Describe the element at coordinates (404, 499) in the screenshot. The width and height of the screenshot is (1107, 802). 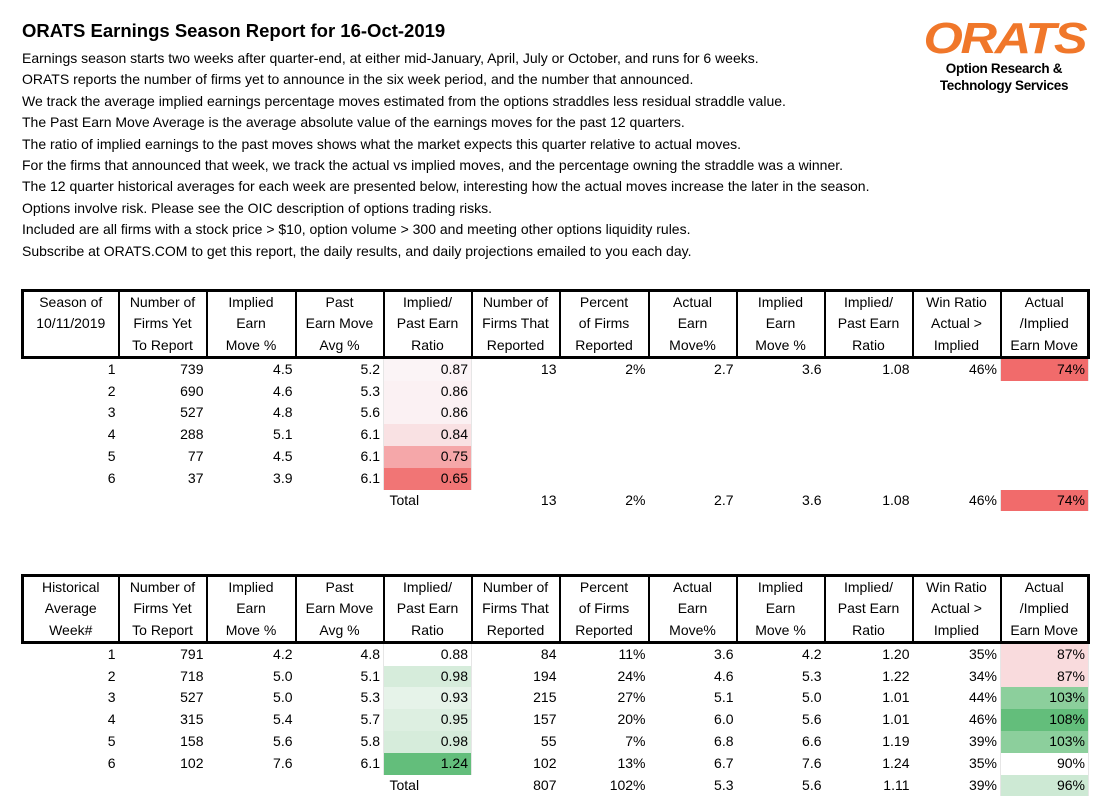
I see `total-label: Total` at that location.